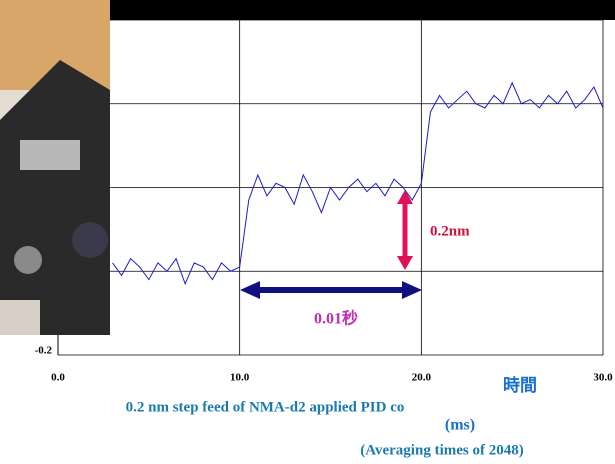 The width and height of the screenshot is (615, 464). What do you see at coordinates (50, 155) in the screenshot?
I see `photo-part` at bounding box center [50, 155].